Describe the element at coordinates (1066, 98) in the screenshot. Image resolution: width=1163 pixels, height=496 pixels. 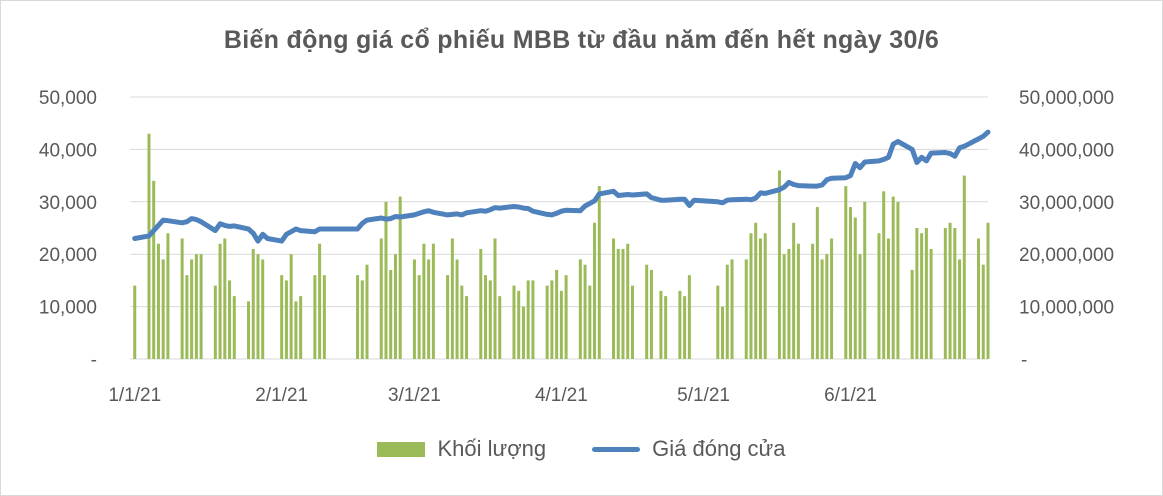
I see `right-axis-tick-label: 50,000,000` at that location.